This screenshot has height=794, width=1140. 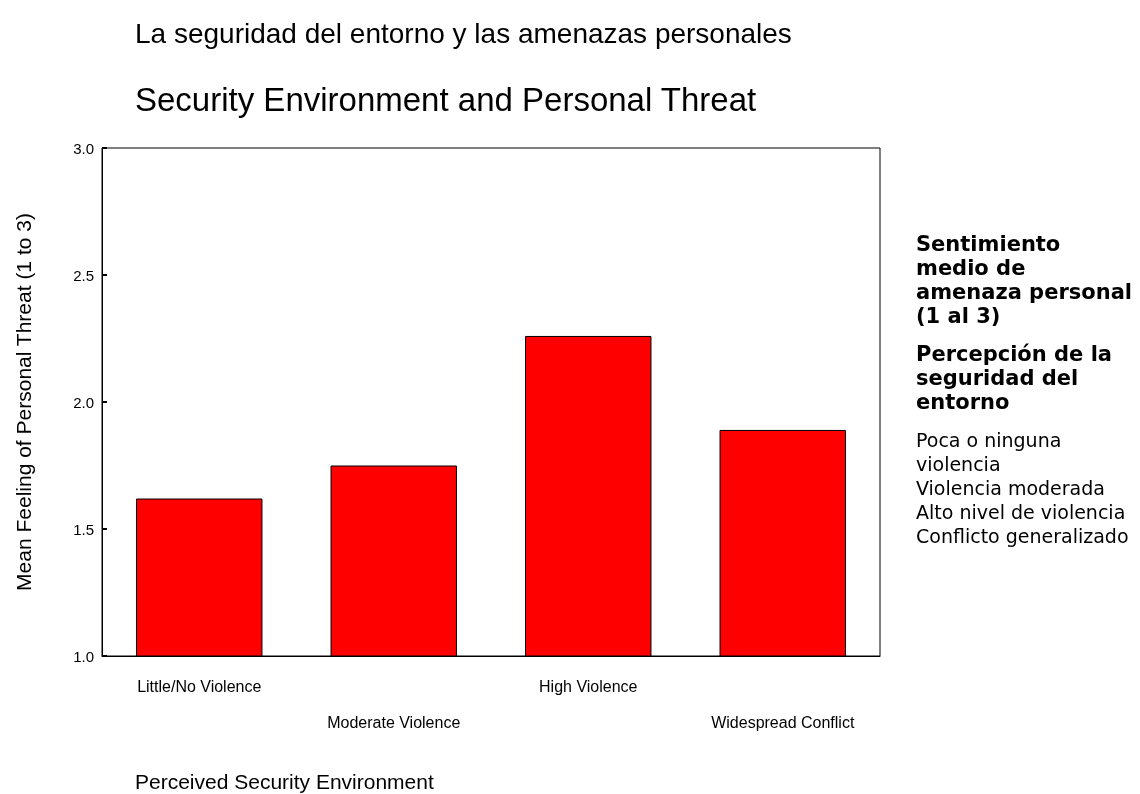 What do you see at coordinates (783, 722) in the screenshot?
I see `x-tick-label: Widespread Conflict` at bounding box center [783, 722].